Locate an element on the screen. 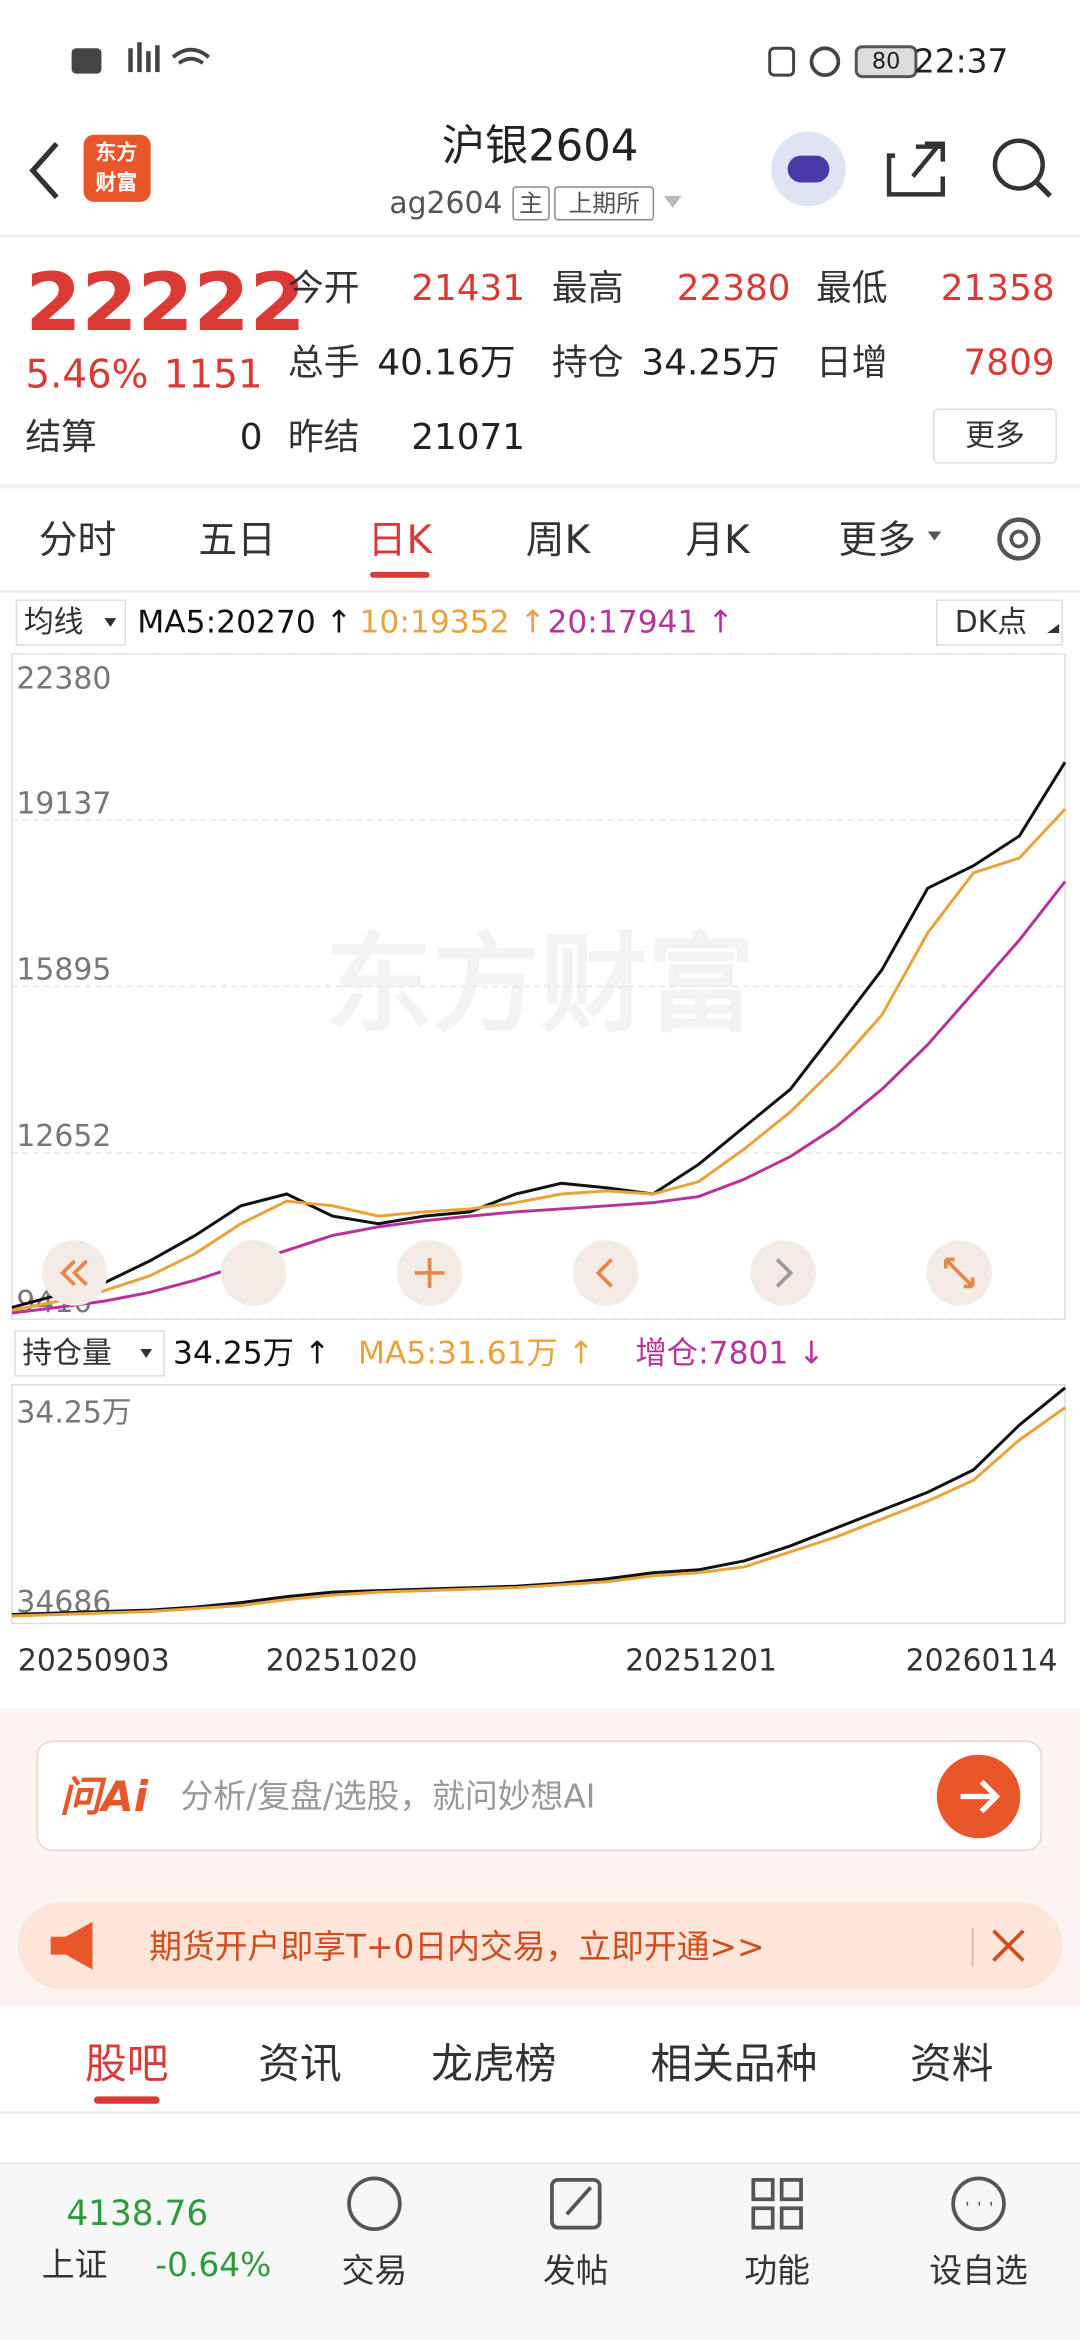  ma10-label: 10:19352 ↑ is located at coordinates (453, 623).